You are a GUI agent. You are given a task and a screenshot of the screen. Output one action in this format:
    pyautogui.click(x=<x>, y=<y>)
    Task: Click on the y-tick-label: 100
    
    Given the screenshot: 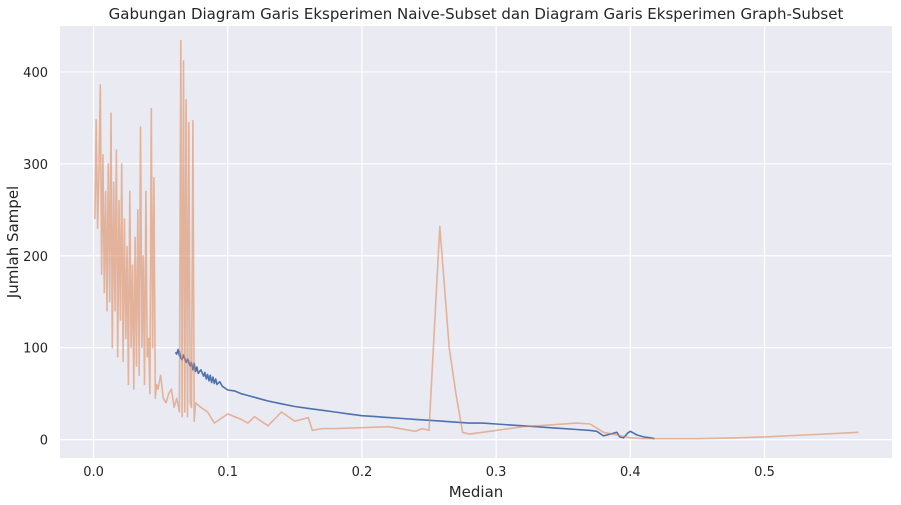 What is the action you would take?
    pyautogui.click(x=35, y=349)
    